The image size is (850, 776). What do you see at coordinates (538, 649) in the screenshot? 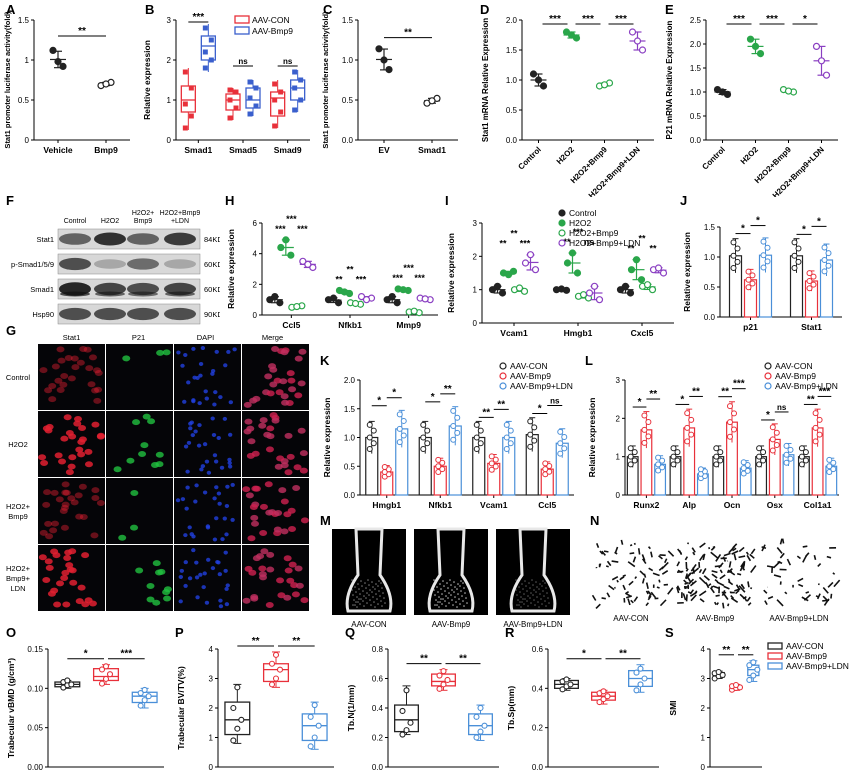
I see `y-tick-label: 0.6` at bounding box center [538, 649].